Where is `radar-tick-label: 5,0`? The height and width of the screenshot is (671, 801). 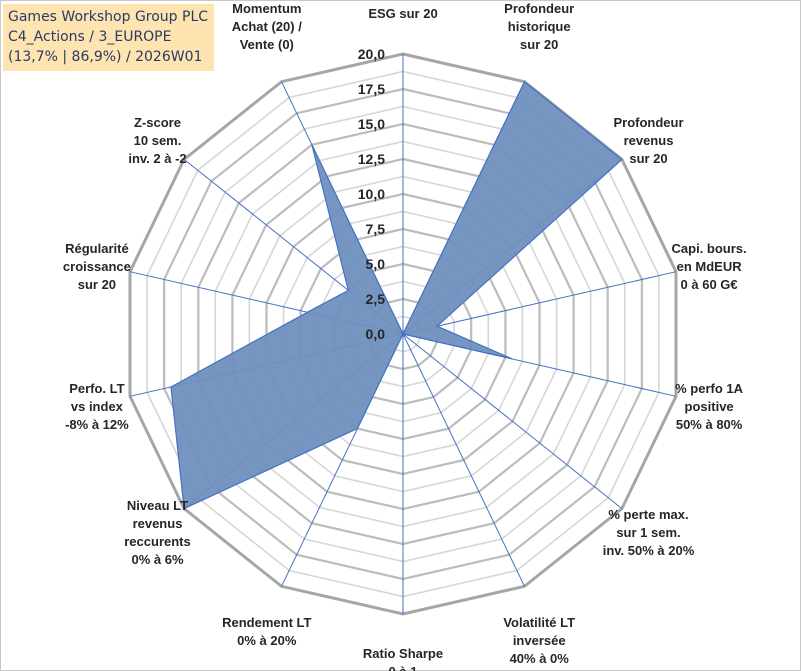 radar-tick-label: 5,0 is located at coordinates (376, 264).